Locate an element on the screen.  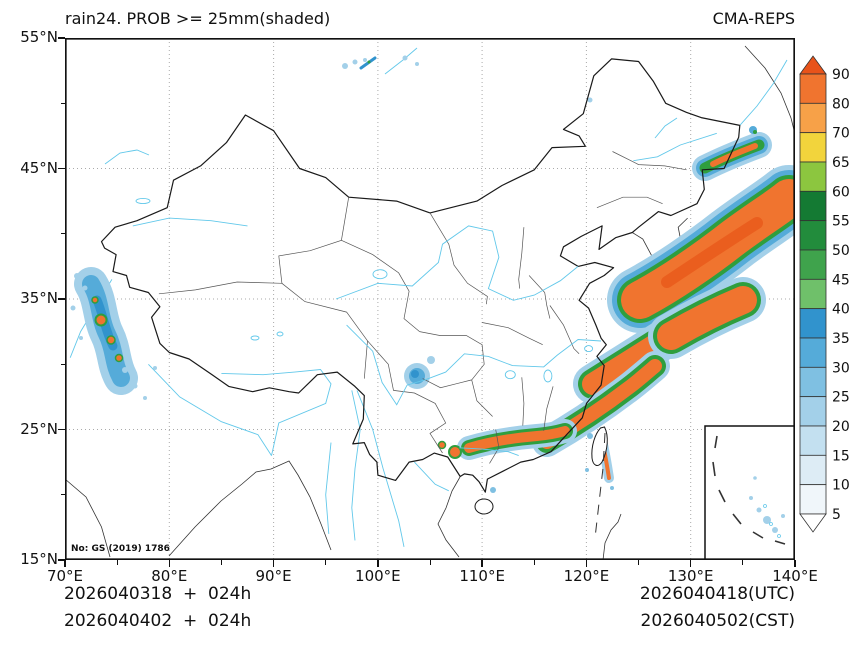
nine-dash-line is located at coordinates (749, 490).